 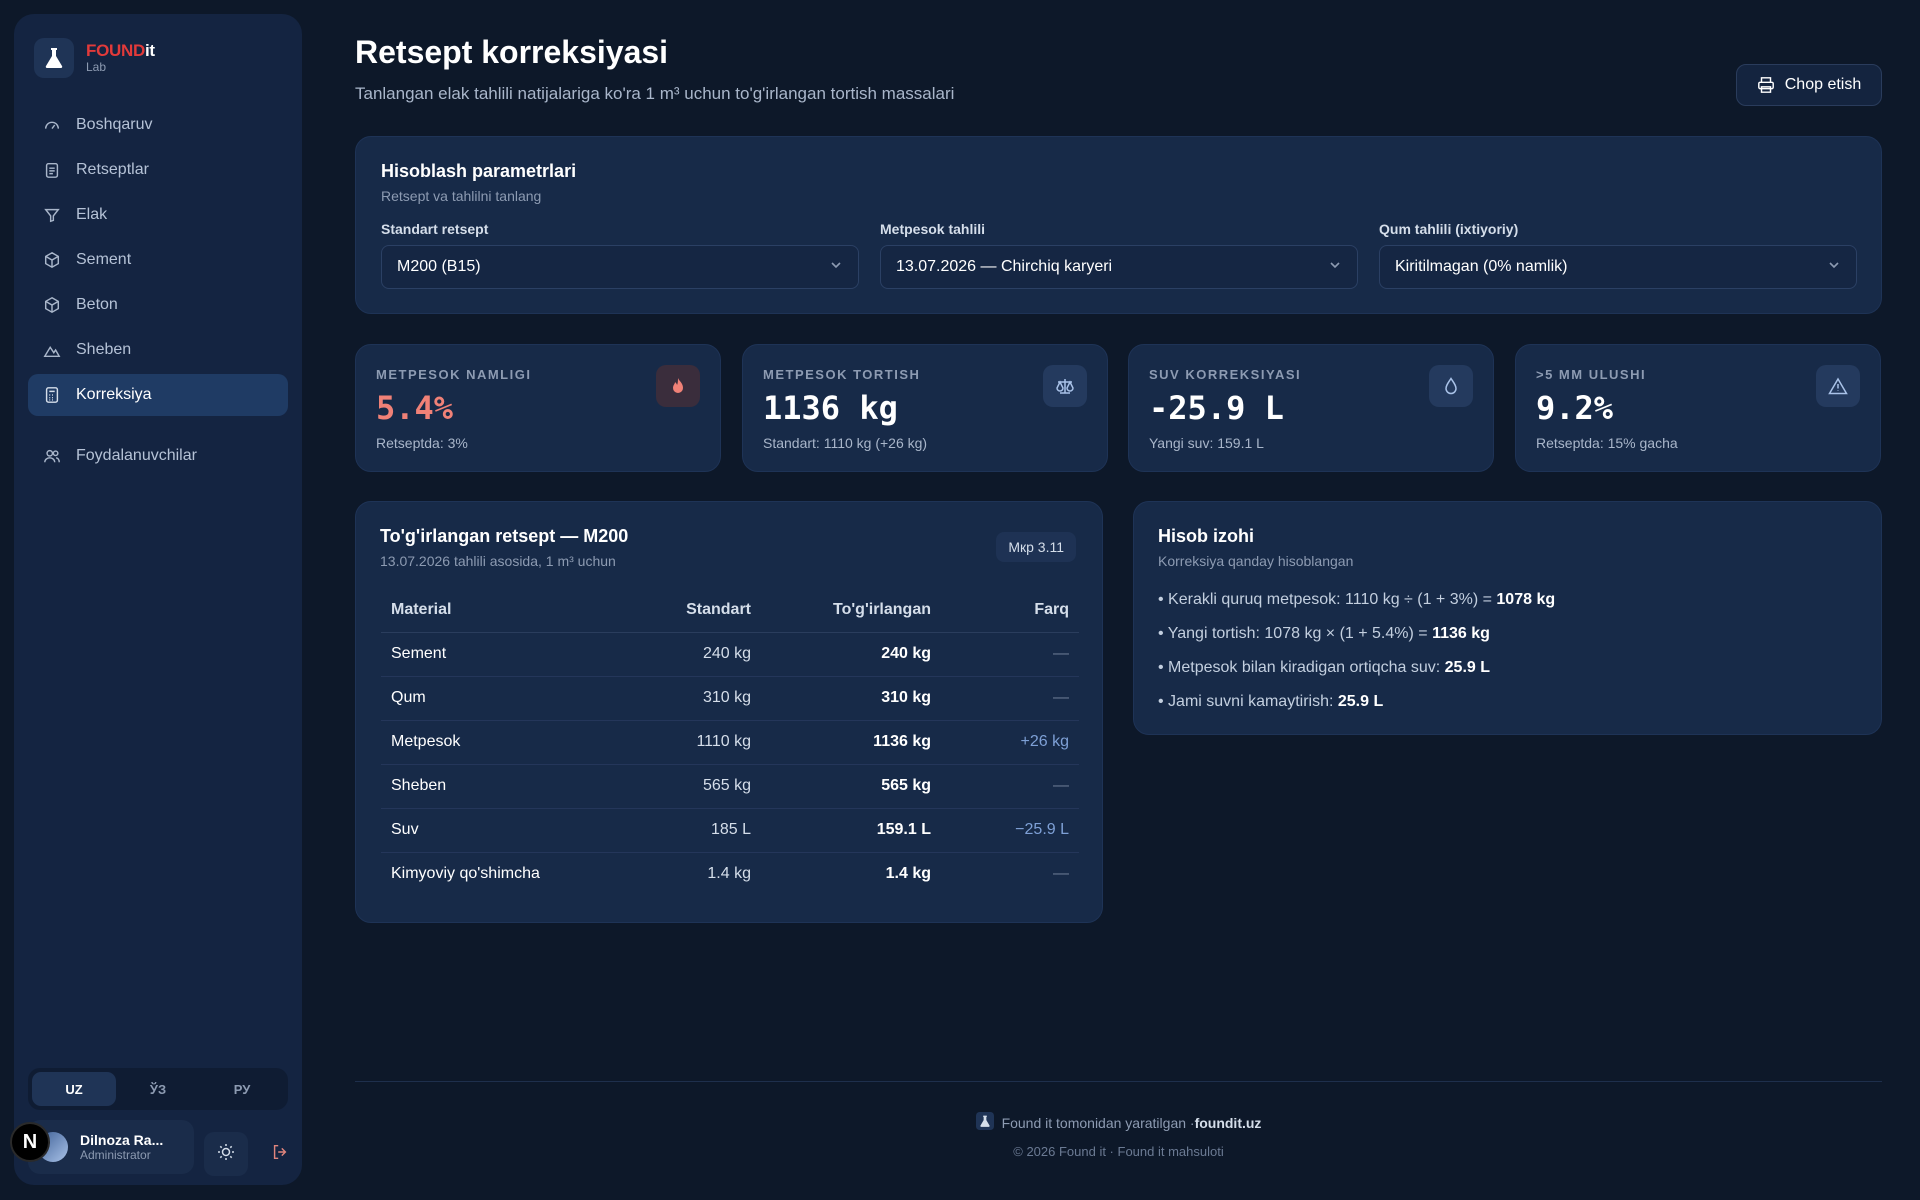 I want to click on sidebar-item-foydalanuvchilar: Foydalanuvchilar, so click(x=158, y=456).